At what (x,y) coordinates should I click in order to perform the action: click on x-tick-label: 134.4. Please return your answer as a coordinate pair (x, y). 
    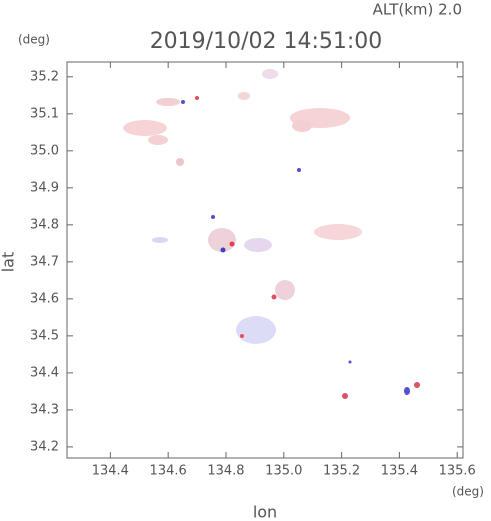
    Looking at the image, I should click on (110, 471).